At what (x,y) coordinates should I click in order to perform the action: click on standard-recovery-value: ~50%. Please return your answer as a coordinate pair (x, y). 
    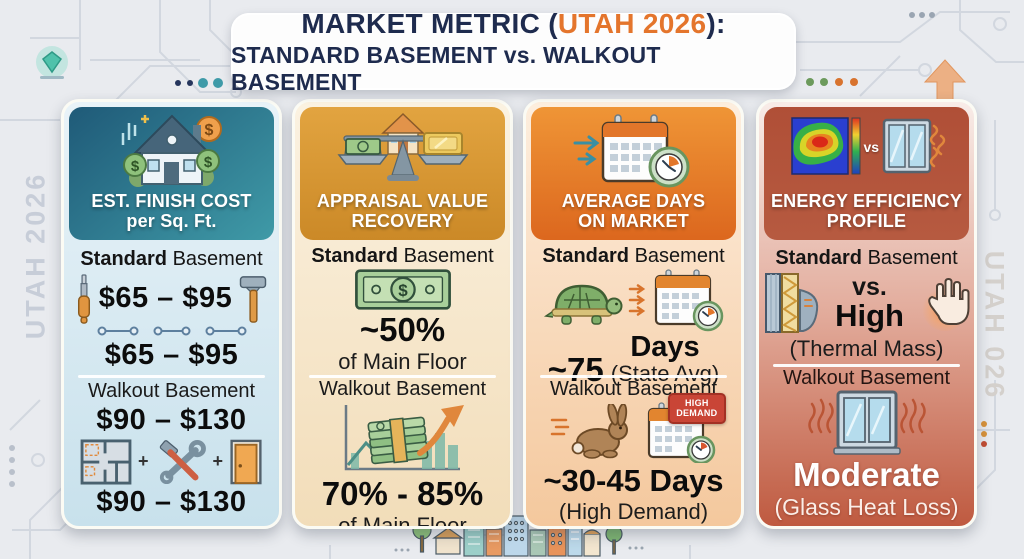
    Looking at the image, I should click on (402, 329).